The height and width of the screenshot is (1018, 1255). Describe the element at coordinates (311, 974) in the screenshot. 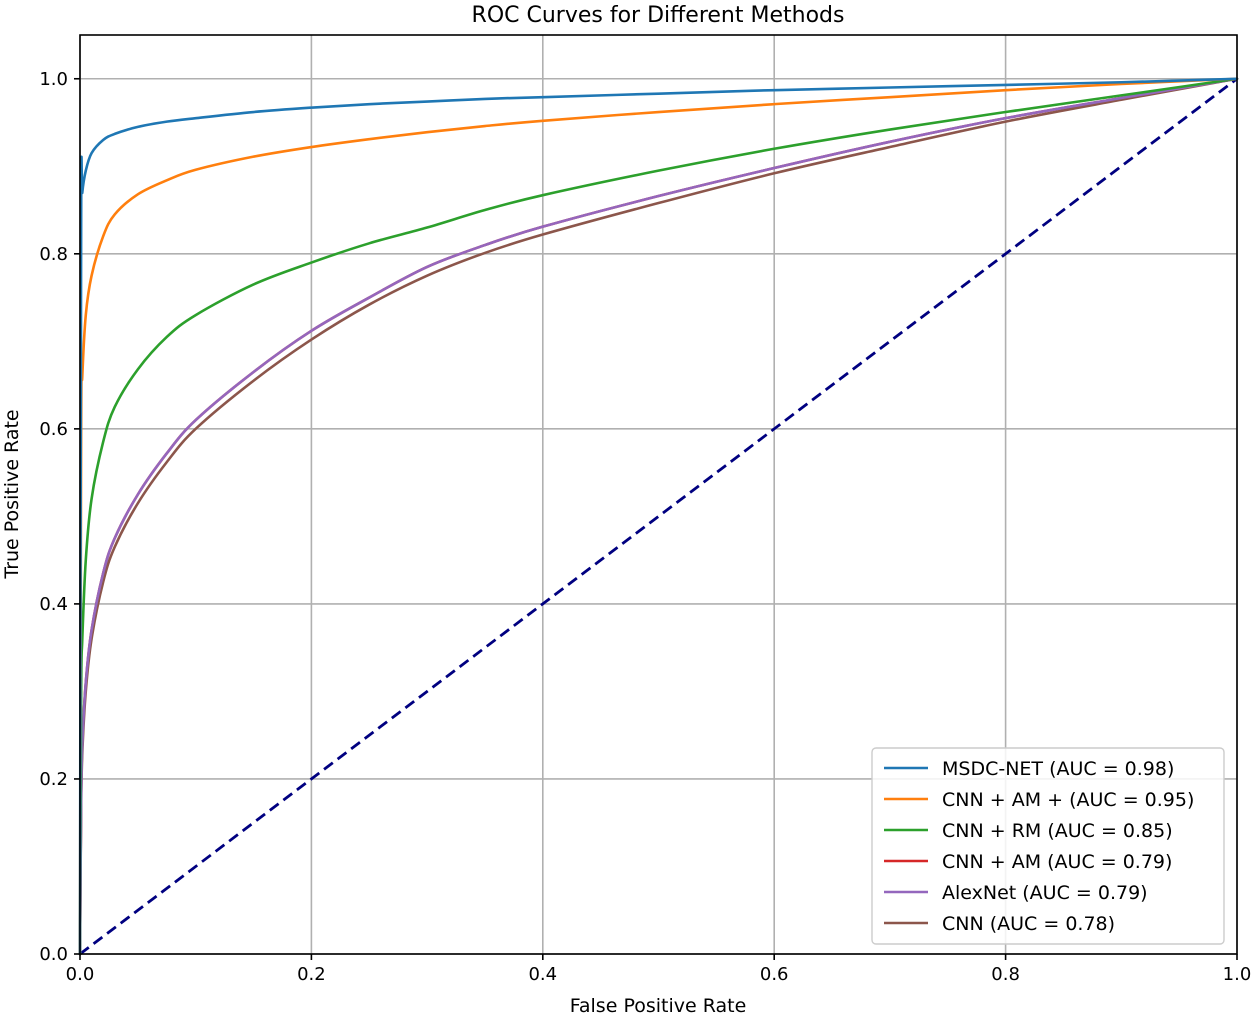

I see `x-tick-label: 0.2` at that location.